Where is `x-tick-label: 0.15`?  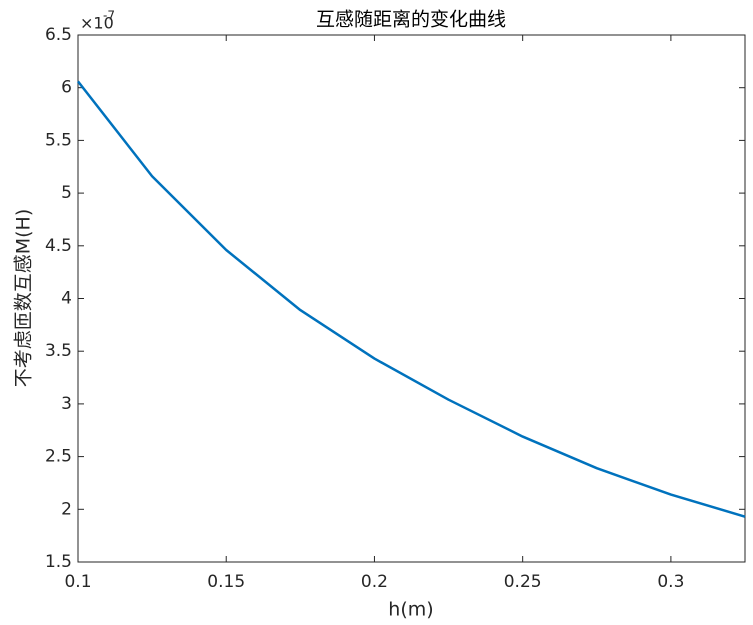
x-tick-label: 0.15 is located at coordinates (226, 582).